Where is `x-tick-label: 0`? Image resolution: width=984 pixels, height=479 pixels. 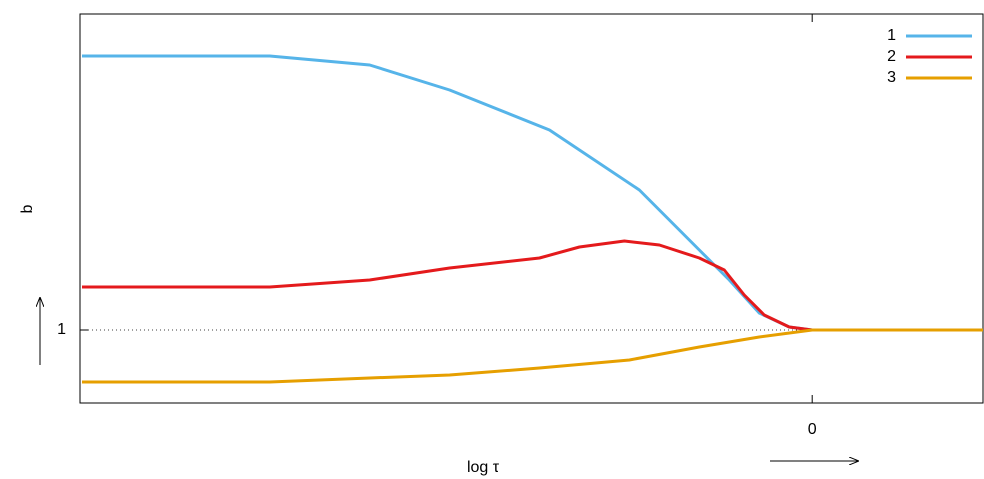 x-tick-label: 0 is located at coordinates (812, 429).